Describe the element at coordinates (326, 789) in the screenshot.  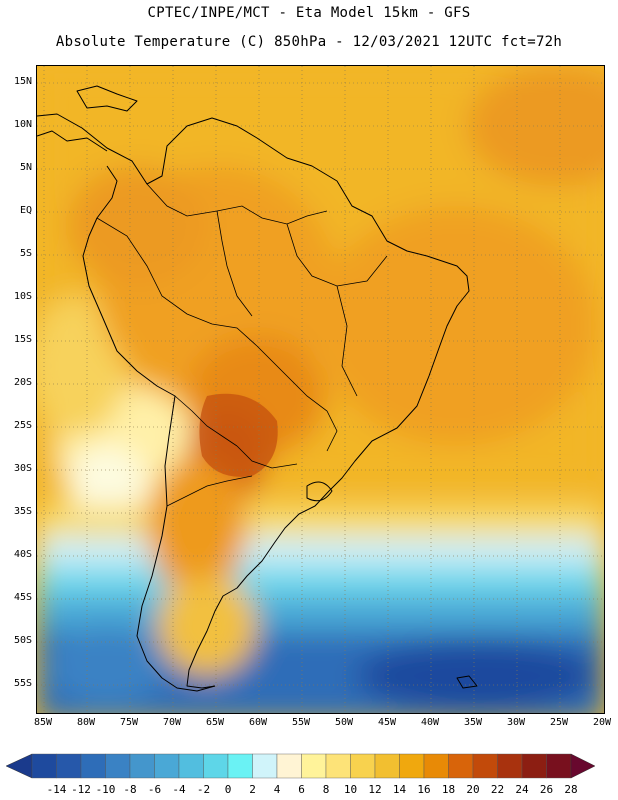
I see `colorbar-tick-label: 8` at that location.